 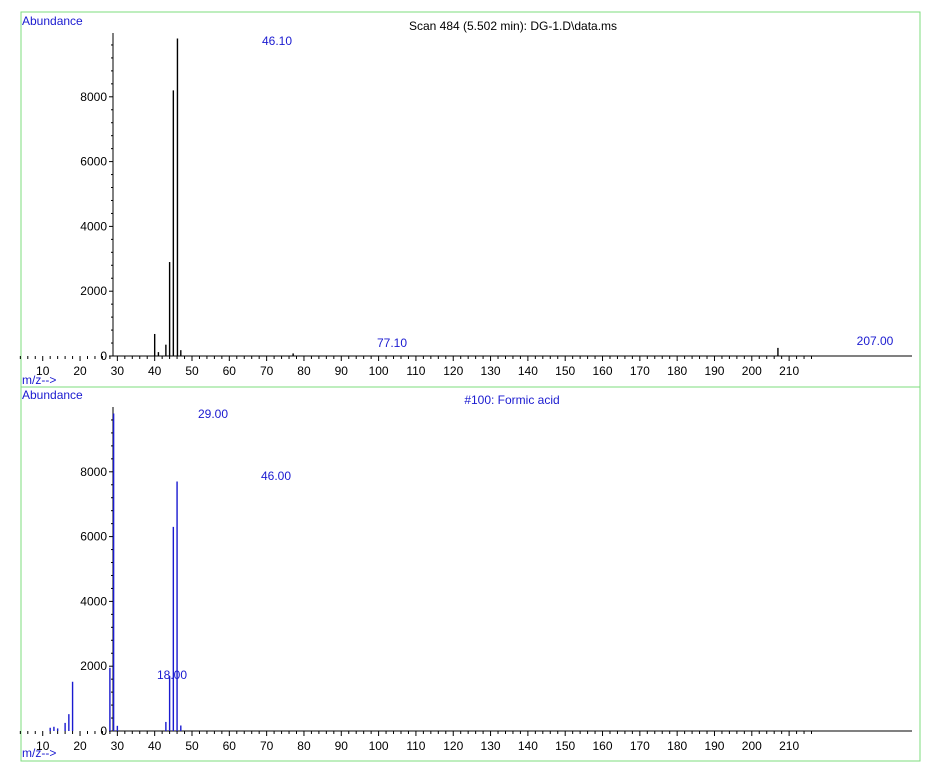 I want to click on peak-label: 46.00, so click(x=276, y=476).